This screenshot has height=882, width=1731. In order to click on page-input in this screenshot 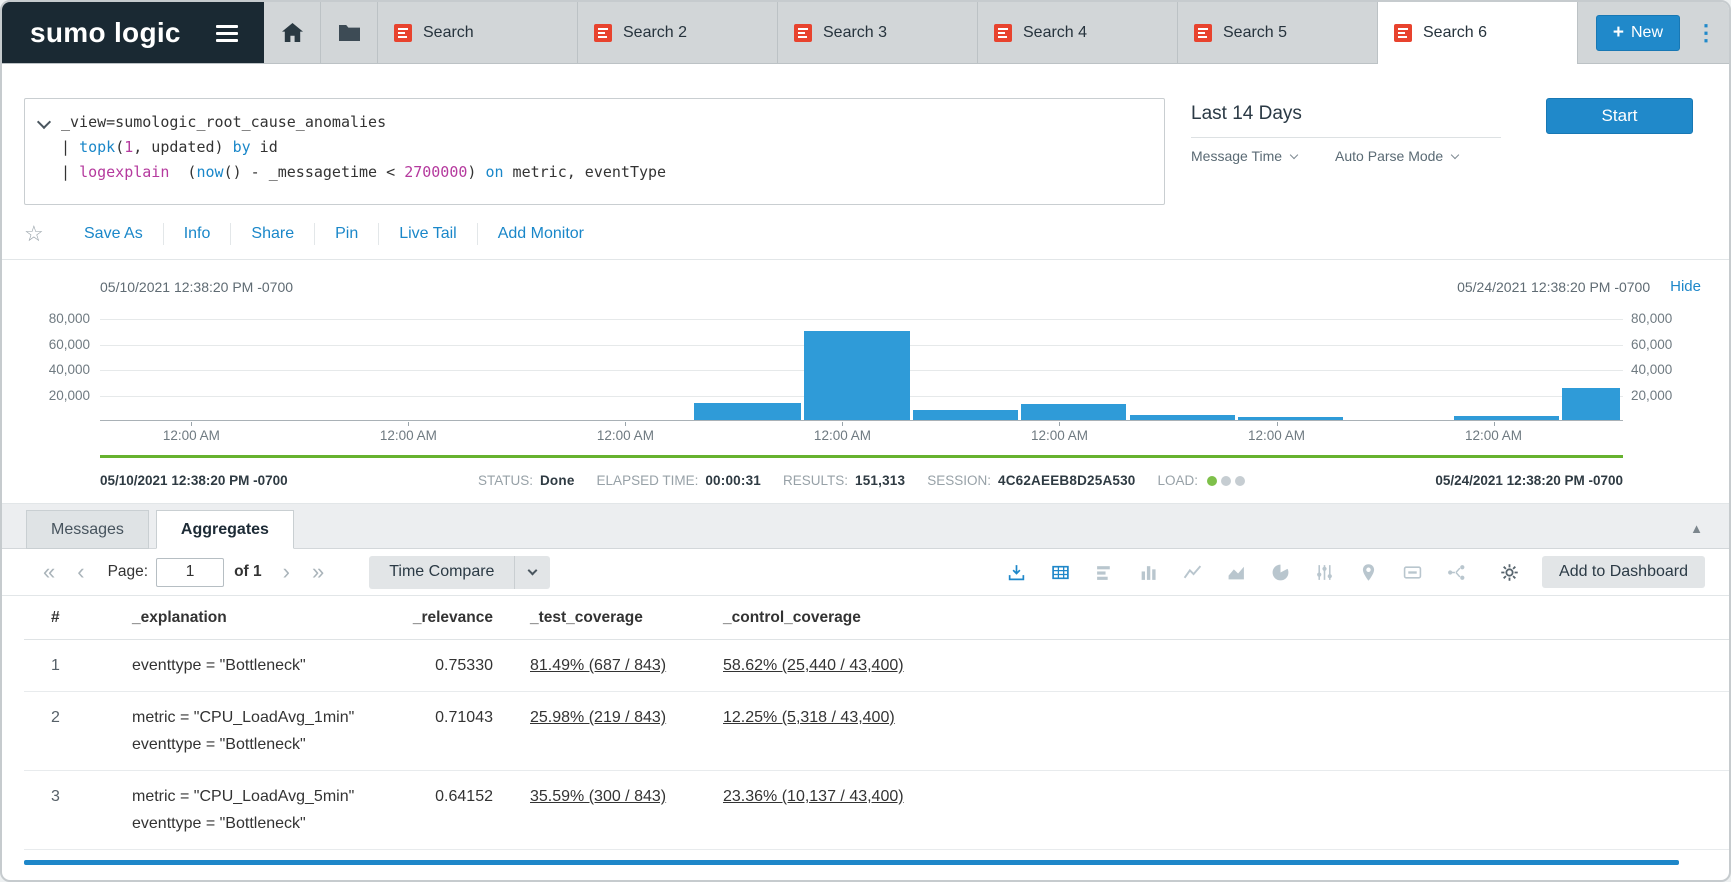, I will do `click(190, 572)`.